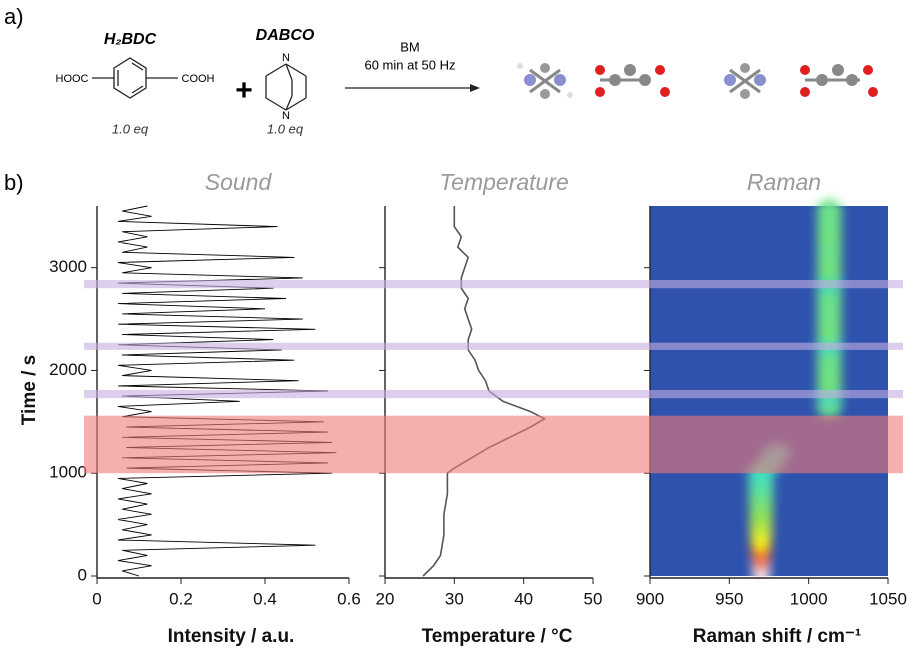 This screenshot has width=917, height=654. Describe the element at coordinates (829, 211) in the screenshot. I see `heat-spot` at that location.